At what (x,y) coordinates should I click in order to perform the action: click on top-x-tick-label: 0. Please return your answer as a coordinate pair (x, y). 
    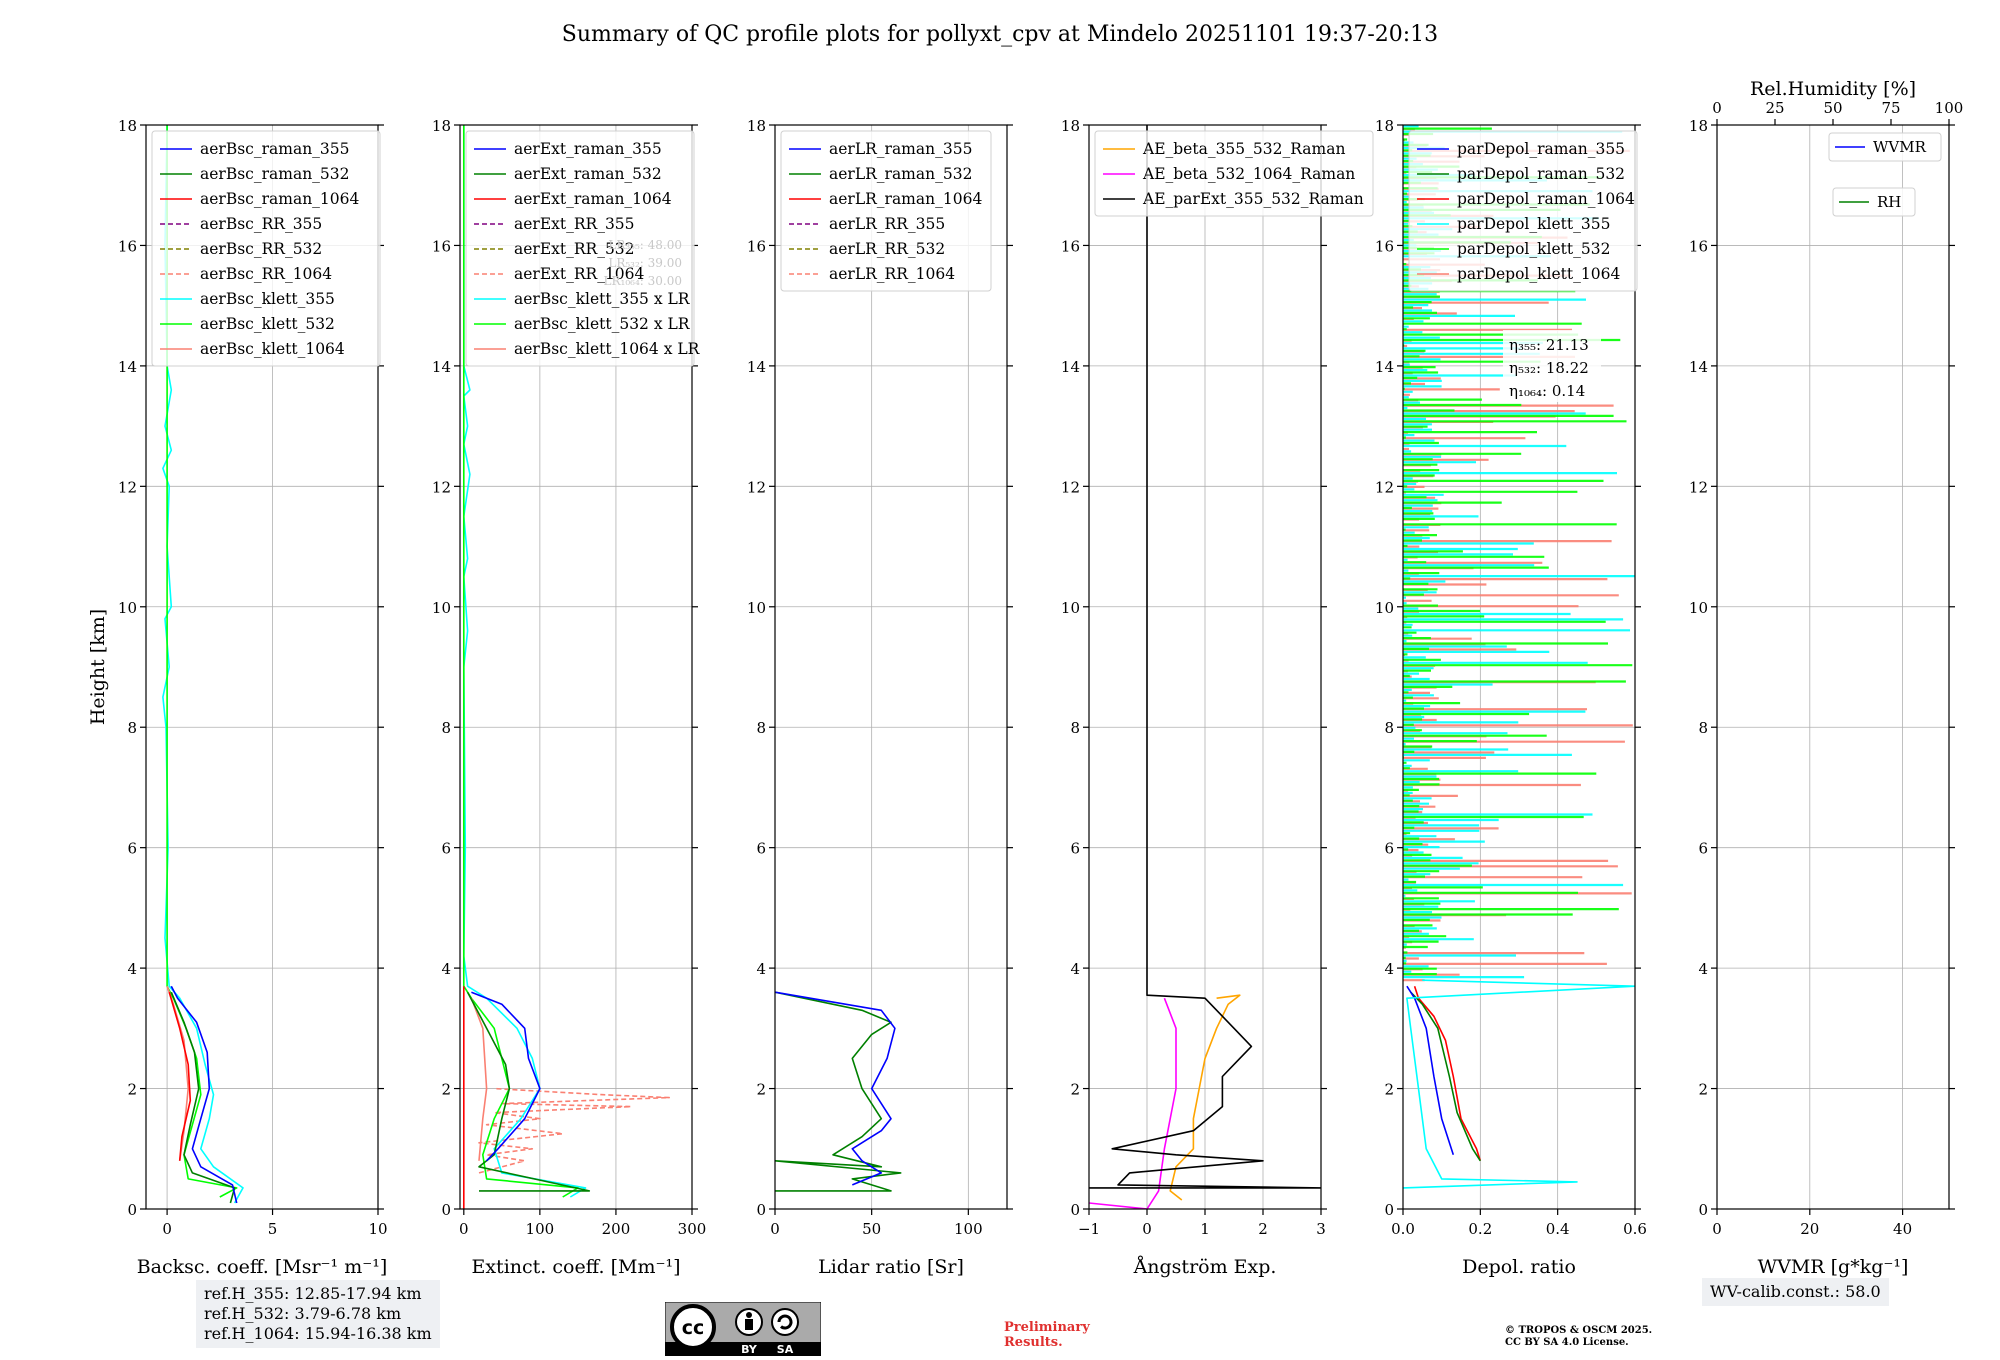
    Looking at the image, I should click on (1717, 108).